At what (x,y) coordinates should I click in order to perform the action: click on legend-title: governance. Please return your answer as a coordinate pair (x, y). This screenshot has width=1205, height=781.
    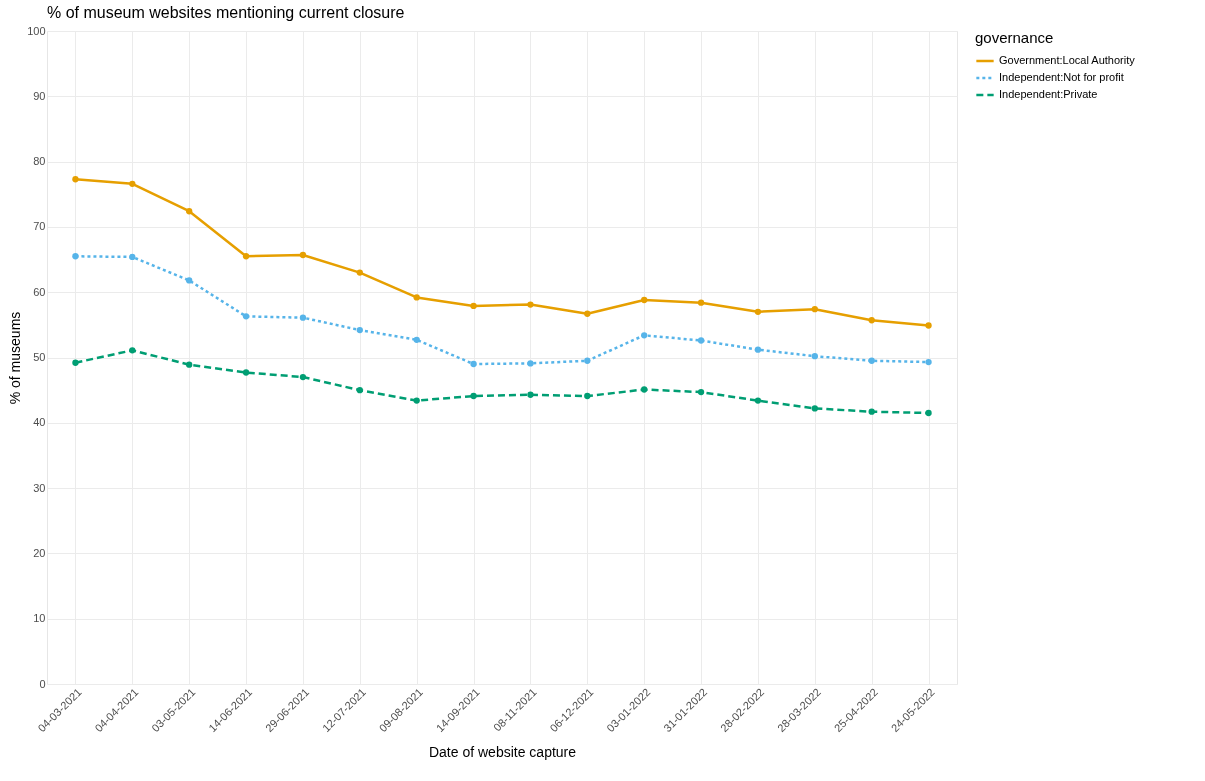
    Looking at the image, I should click on (1014, 37).